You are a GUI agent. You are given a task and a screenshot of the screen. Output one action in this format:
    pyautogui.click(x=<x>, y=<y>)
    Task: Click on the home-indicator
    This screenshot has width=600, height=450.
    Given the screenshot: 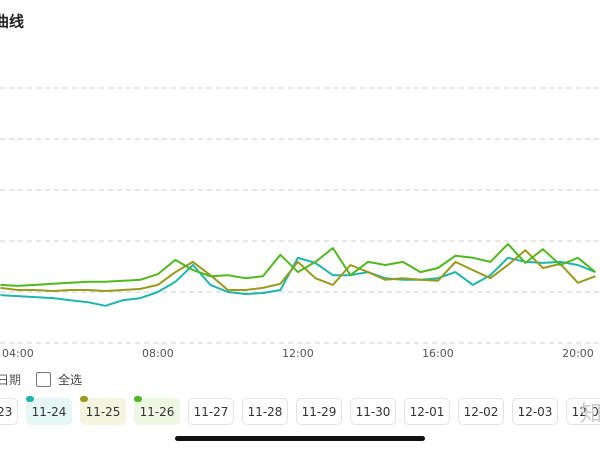 What is the action you would take?
    pyautogui.click(x=300, y=438)
    